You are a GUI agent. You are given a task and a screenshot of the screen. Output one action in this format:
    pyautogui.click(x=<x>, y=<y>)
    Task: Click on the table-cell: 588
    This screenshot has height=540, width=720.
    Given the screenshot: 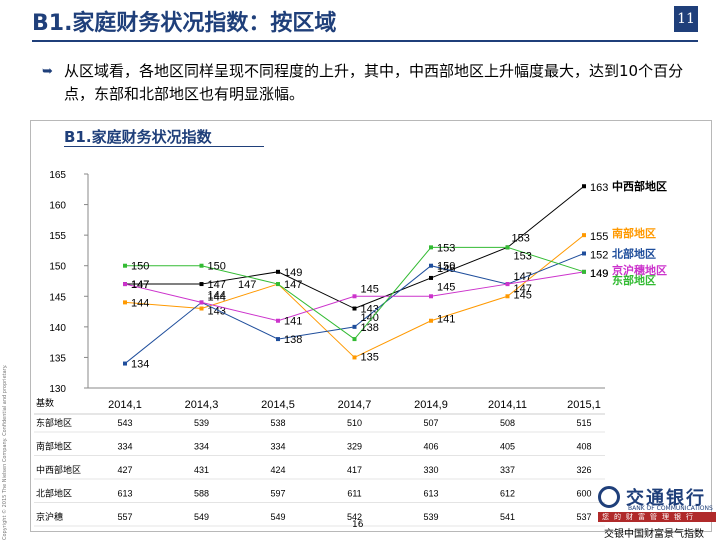 What is the action you would take?
    pyautogui.click(x=201, y=494)
    